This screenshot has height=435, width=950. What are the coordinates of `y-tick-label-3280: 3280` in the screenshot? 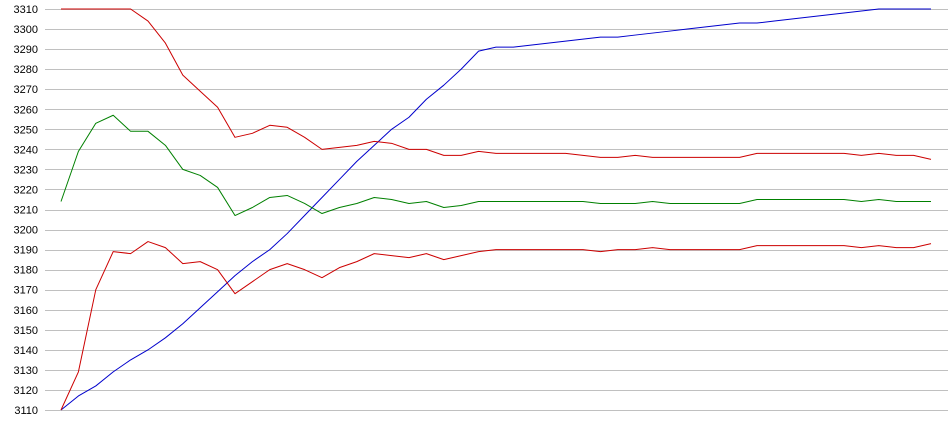 It's located at (26, 70).